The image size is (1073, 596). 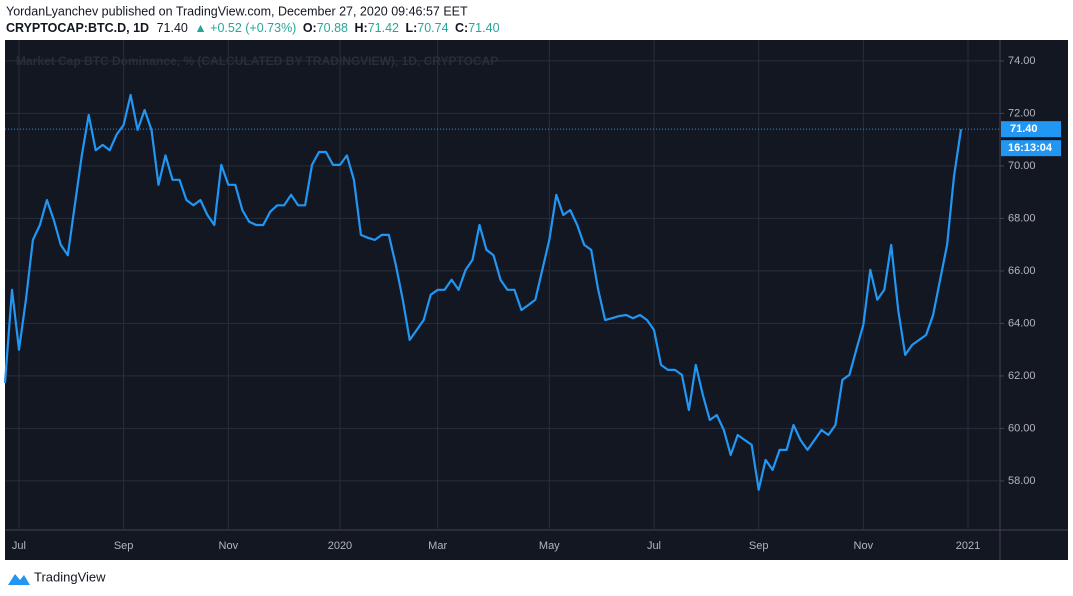 I want to click on x-tick-label: Mar, so click(x=437, y=546).